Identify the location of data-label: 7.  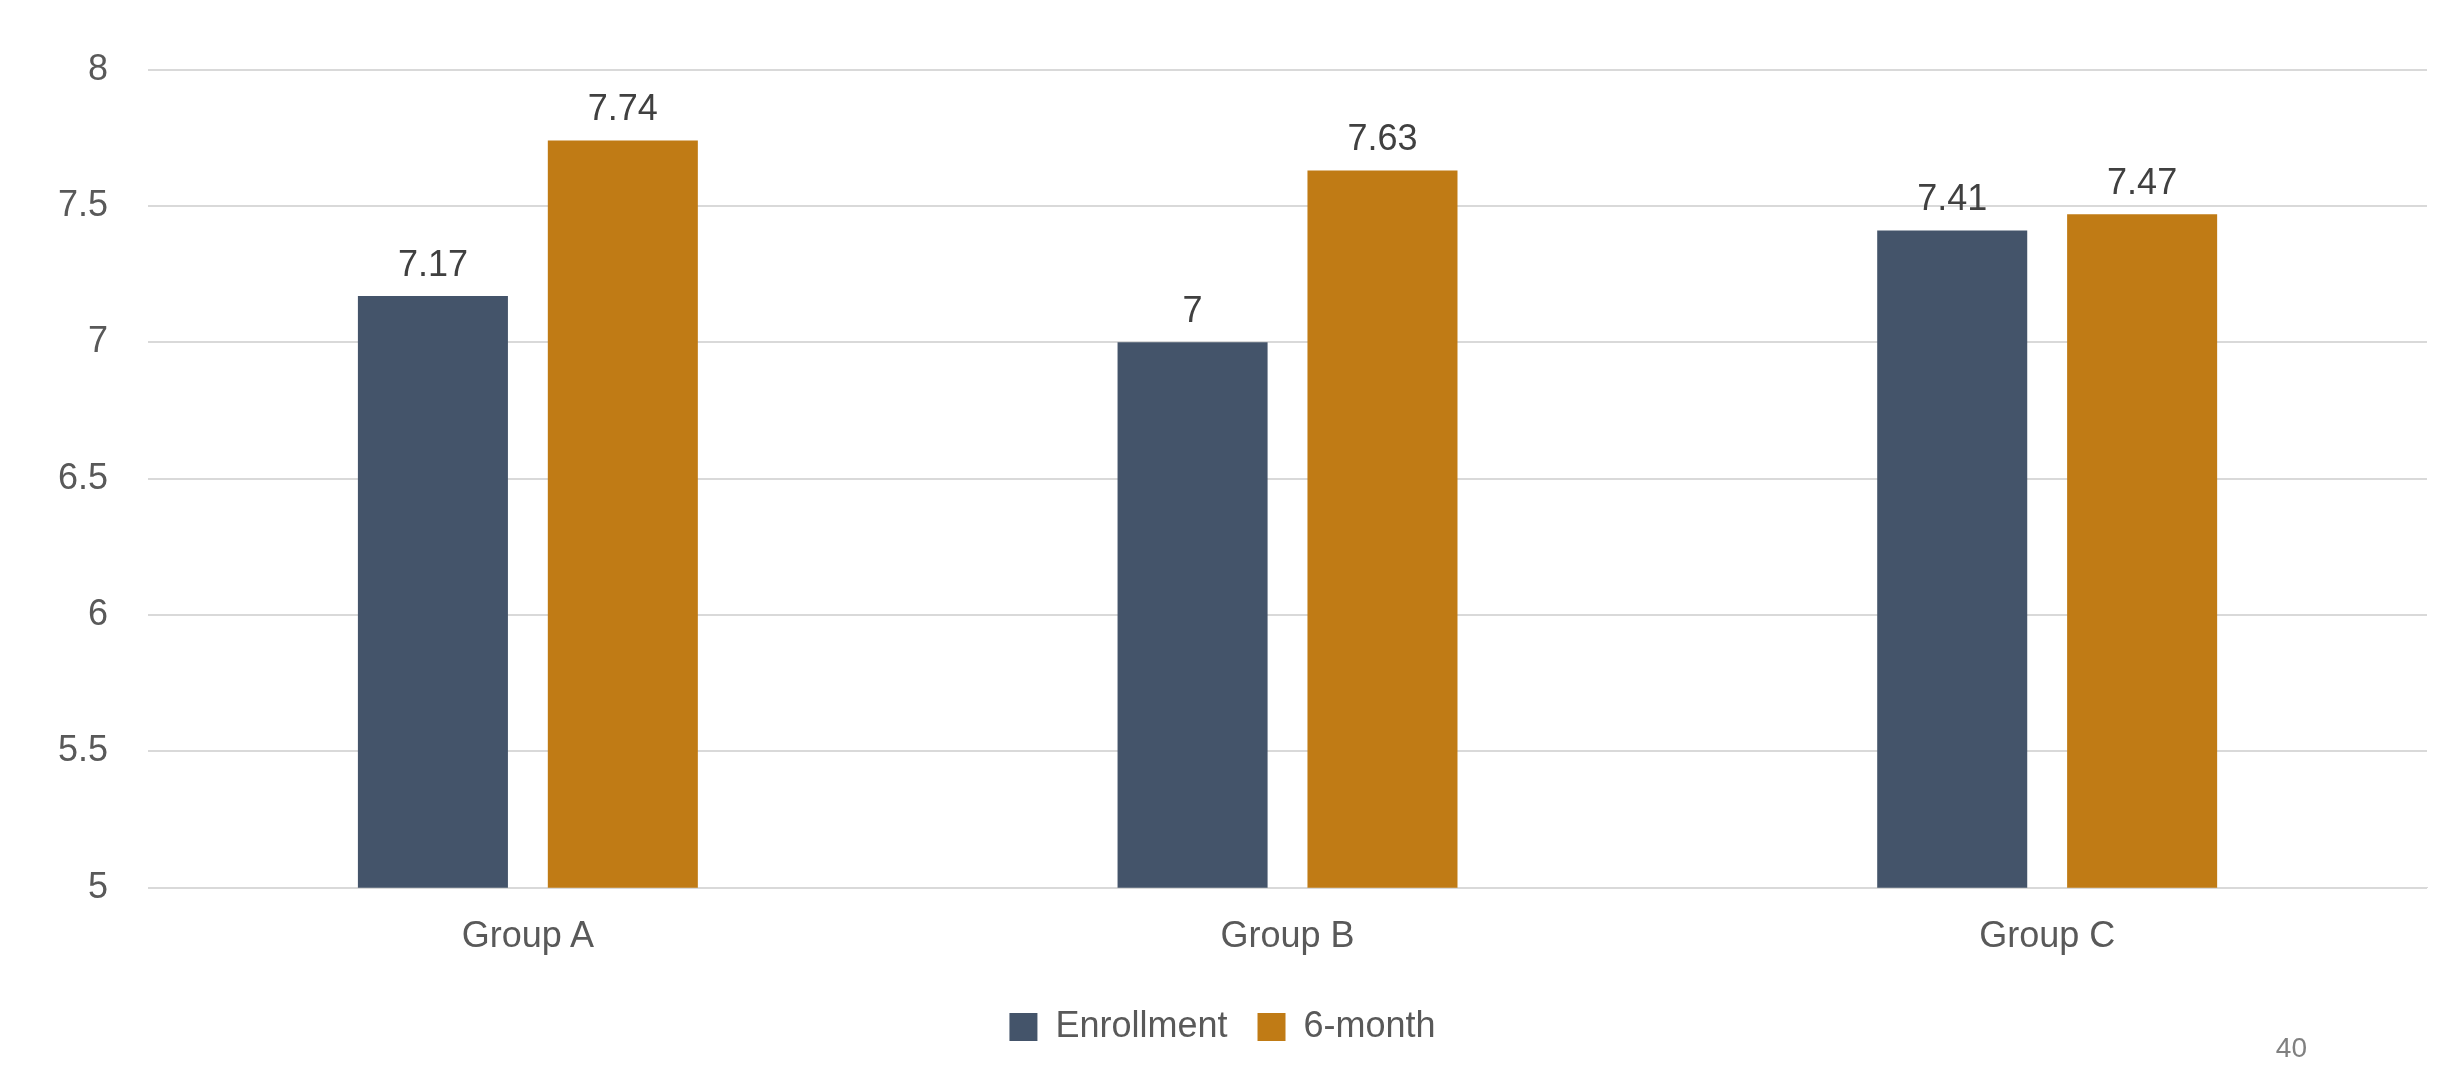
(1192, 310).